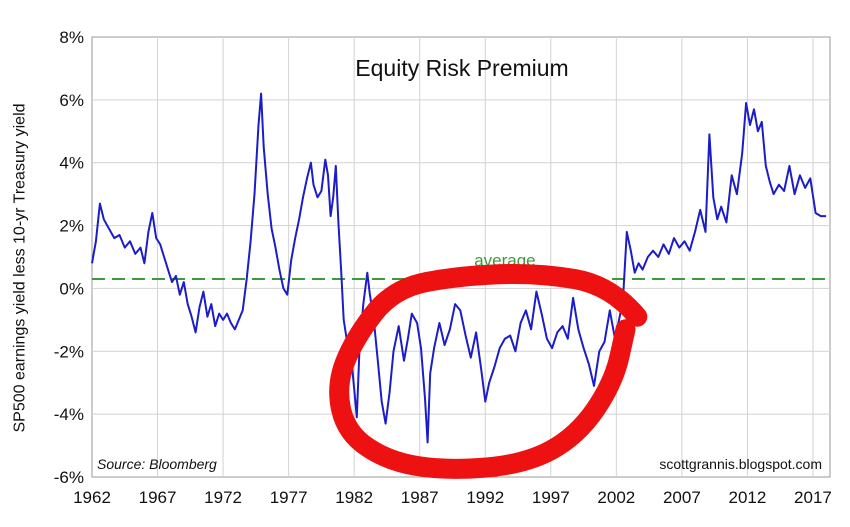 The width and height of the screenshot is (850, 527). What do you see at coordinates (354, 497) in the screenshot?
I see `x-tick-label: 1982` at bounding box center [354, 497].